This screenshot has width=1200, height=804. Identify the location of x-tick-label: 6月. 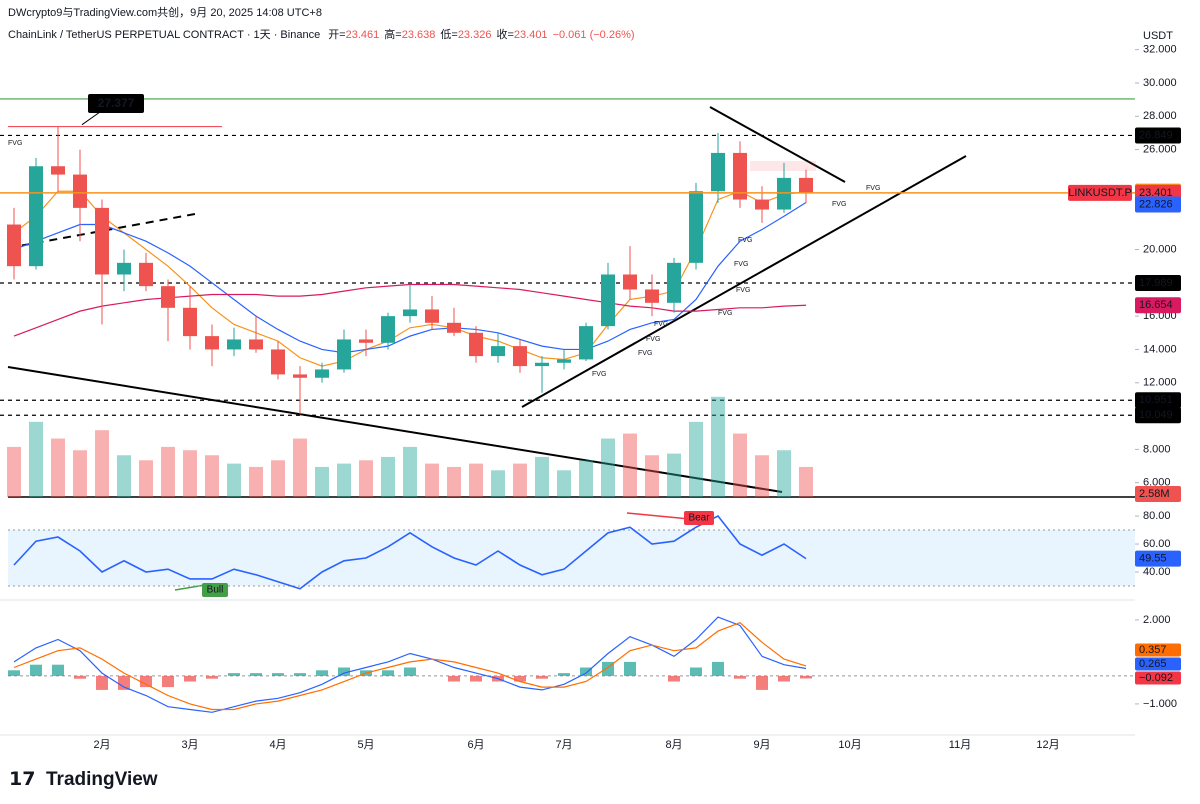
(475, 745).